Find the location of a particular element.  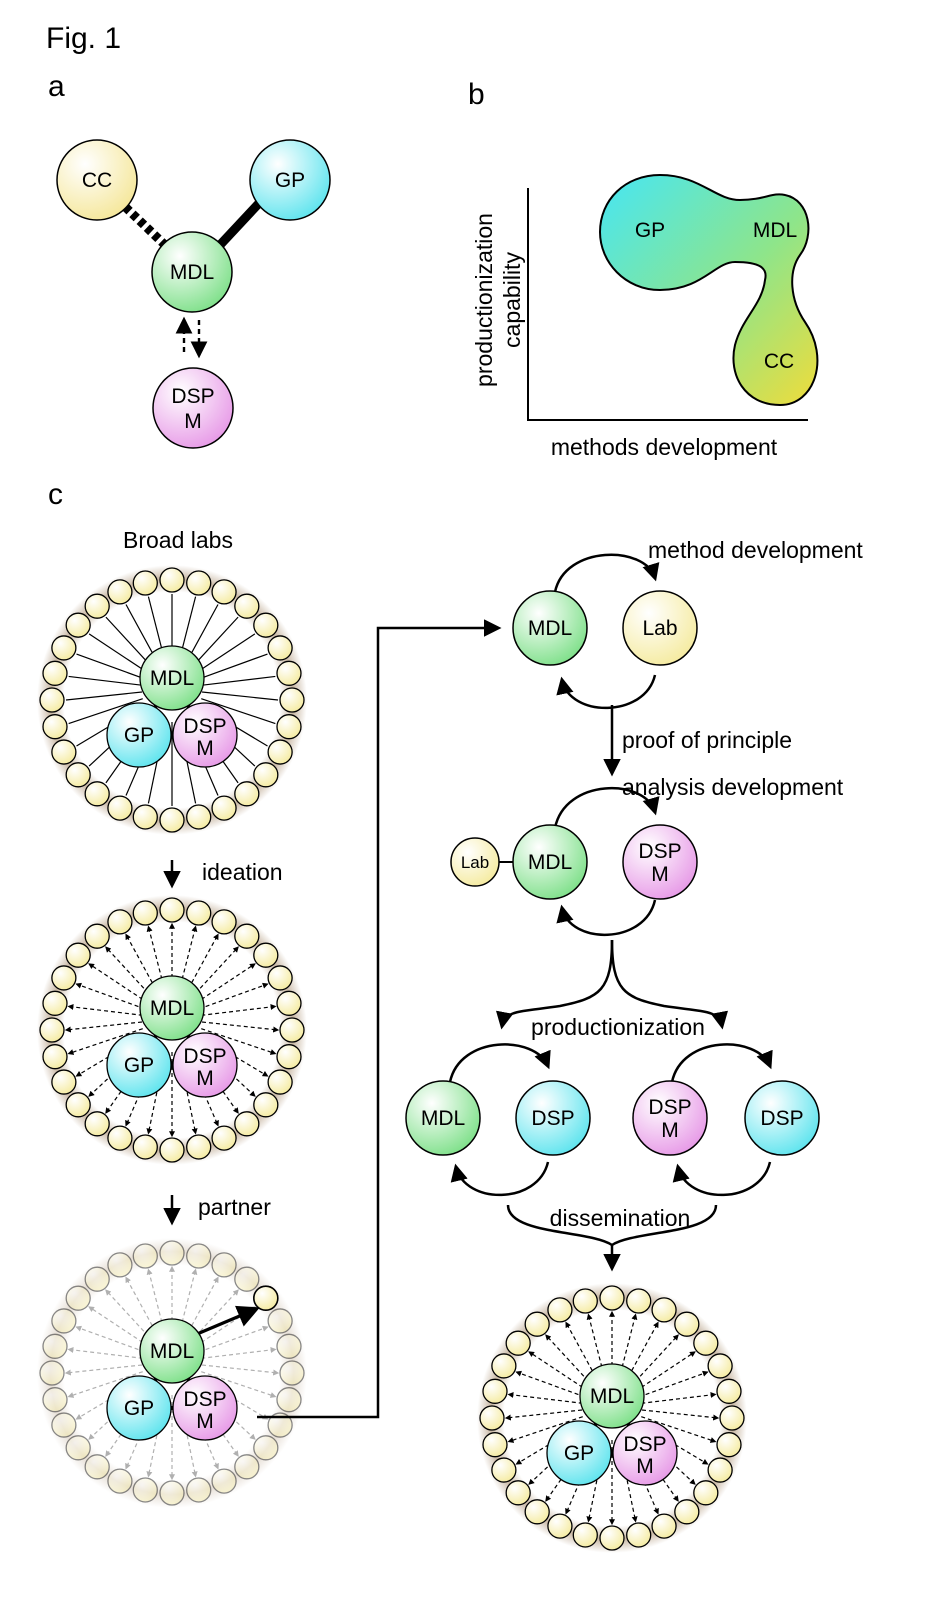

core-gp-label: GP is located at coordinates (139, 1408).